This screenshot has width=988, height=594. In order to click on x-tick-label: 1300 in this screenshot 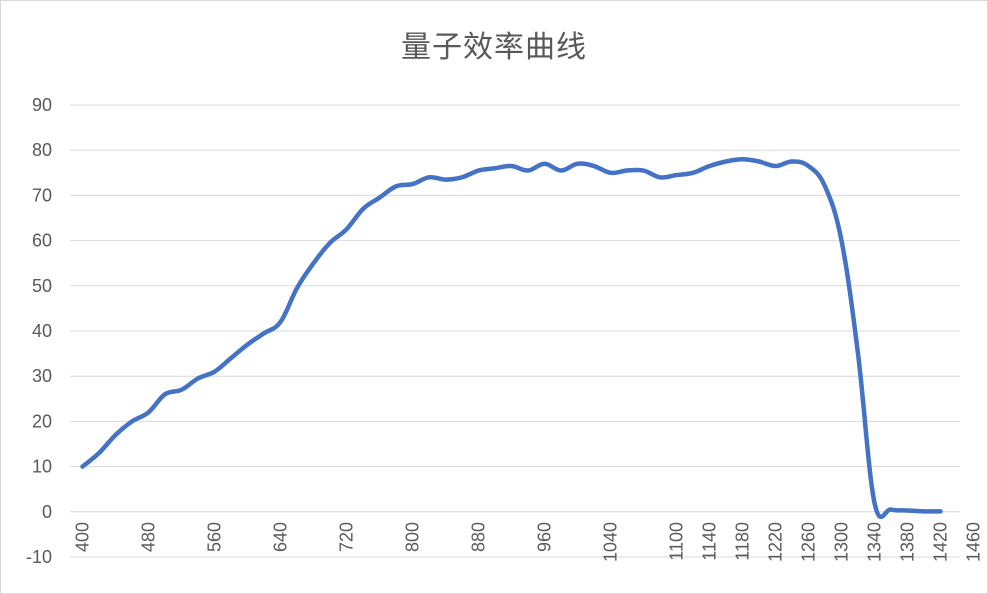, I will do `click(842, 542)`.